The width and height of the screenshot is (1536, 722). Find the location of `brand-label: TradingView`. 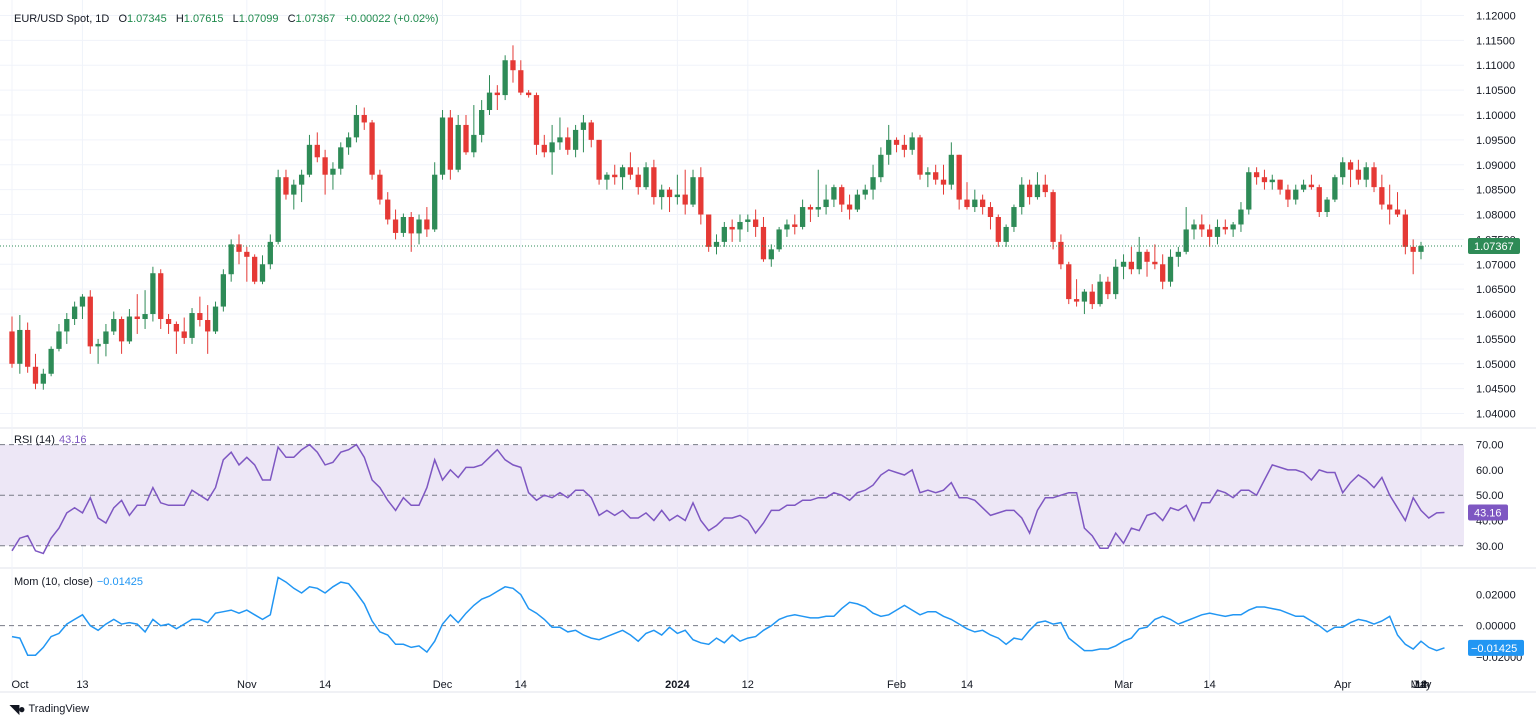

brand-label: TradingView is located at coordinates (59, 709).